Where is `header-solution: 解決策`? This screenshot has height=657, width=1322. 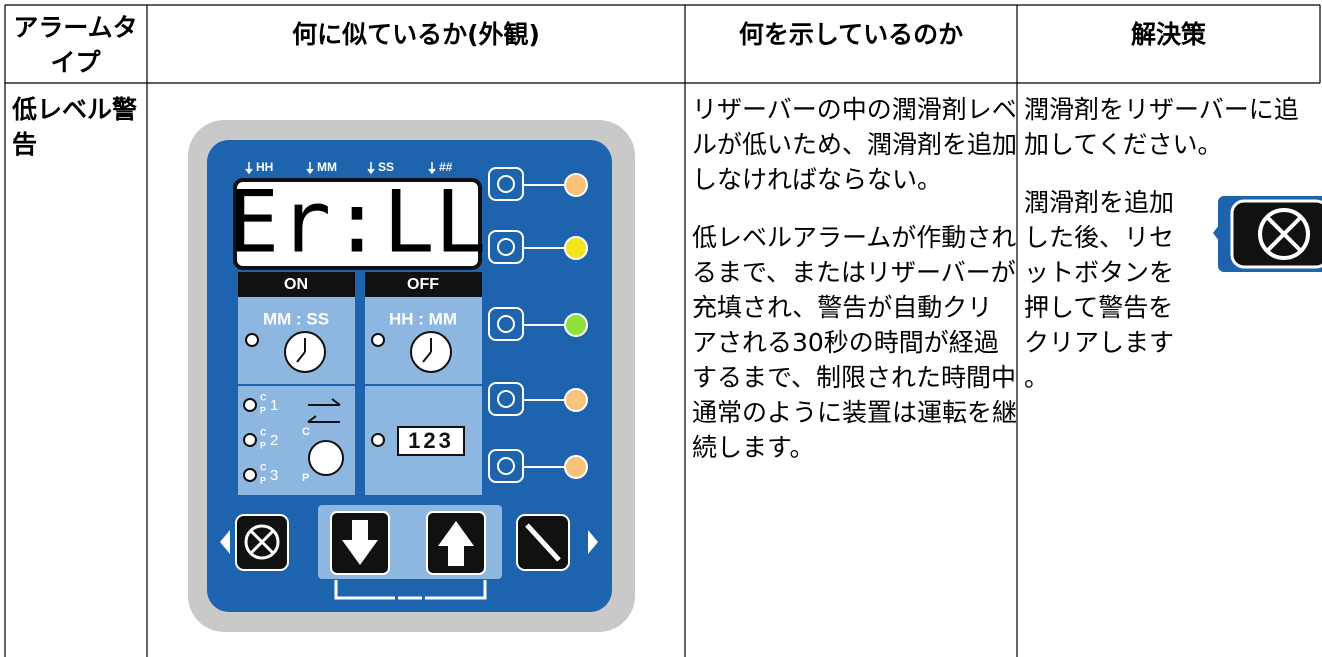
header-solution: 解決策 is located at coordinates (1168, 34).